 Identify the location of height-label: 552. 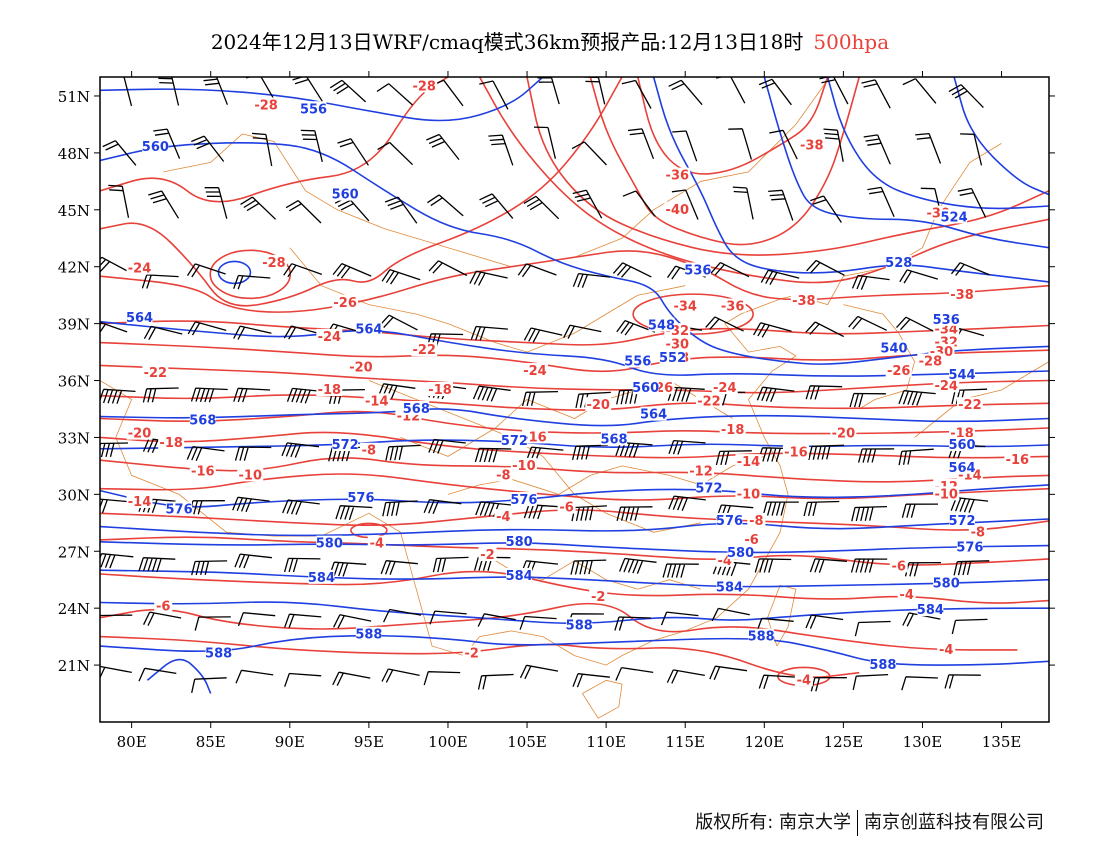
(672, 358).